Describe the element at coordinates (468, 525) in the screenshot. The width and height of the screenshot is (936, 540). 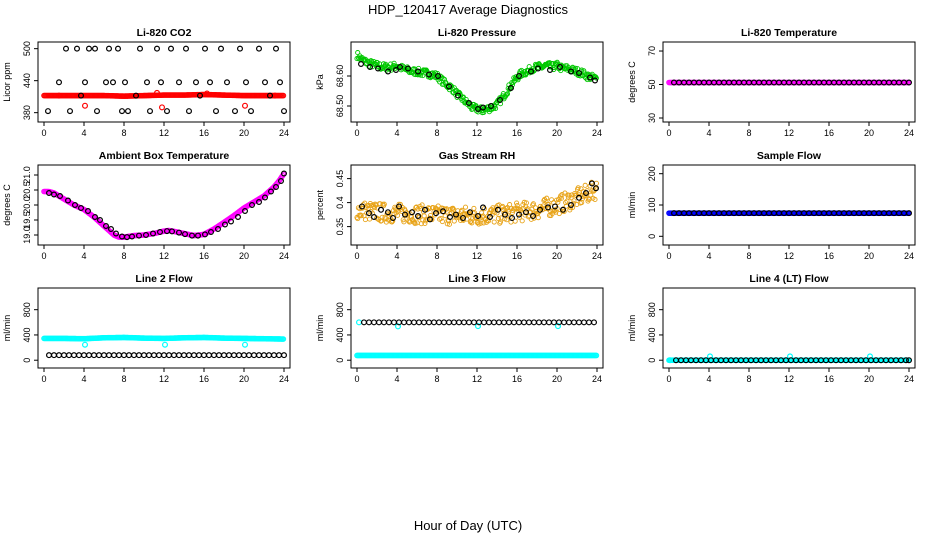
I see `x-axis-caption: Hour of Day (UTC)` at that location.